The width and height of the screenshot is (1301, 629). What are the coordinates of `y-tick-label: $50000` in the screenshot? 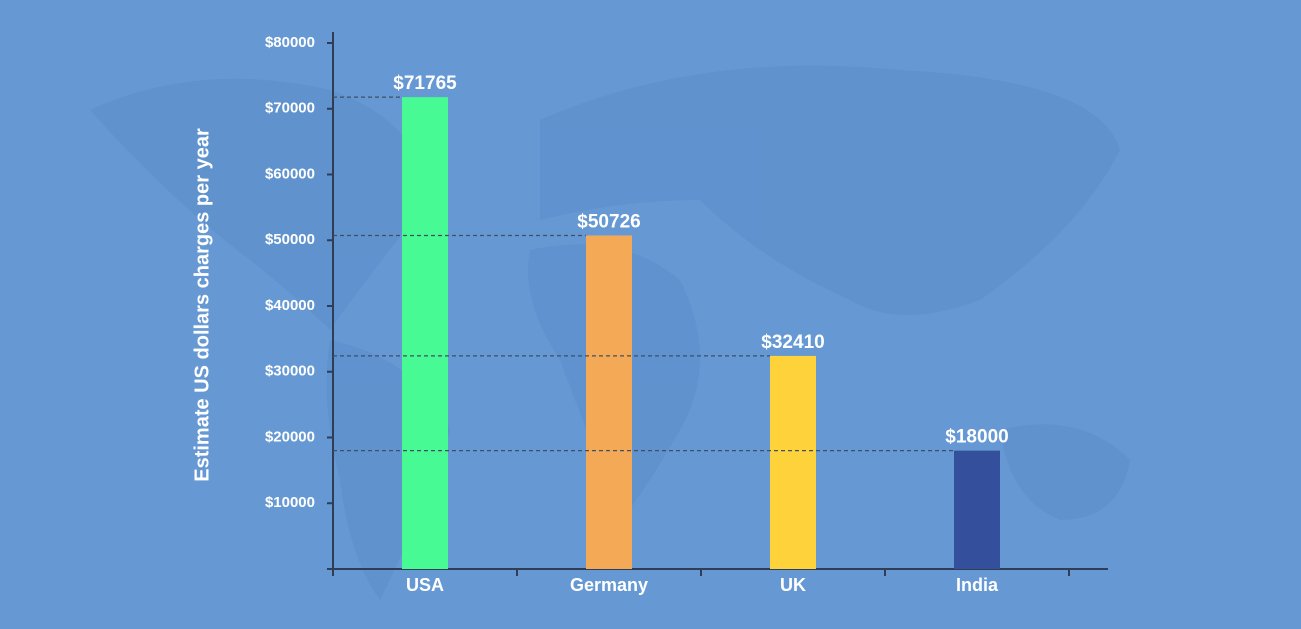 It's located at (290, 239).